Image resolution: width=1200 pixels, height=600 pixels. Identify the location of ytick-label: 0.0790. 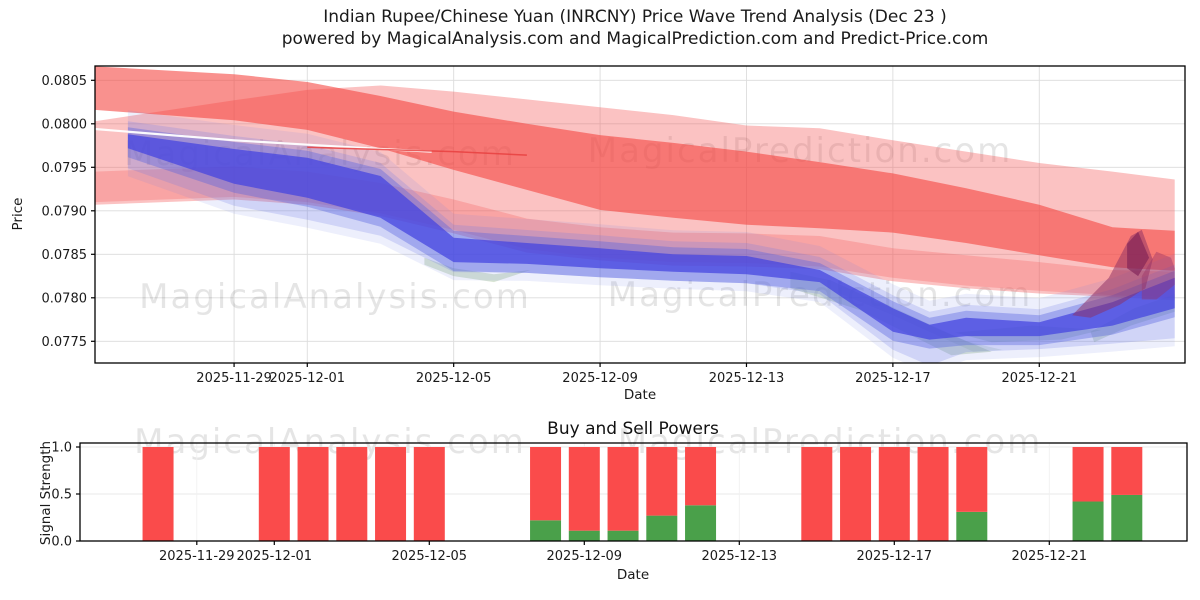
(65, 211).